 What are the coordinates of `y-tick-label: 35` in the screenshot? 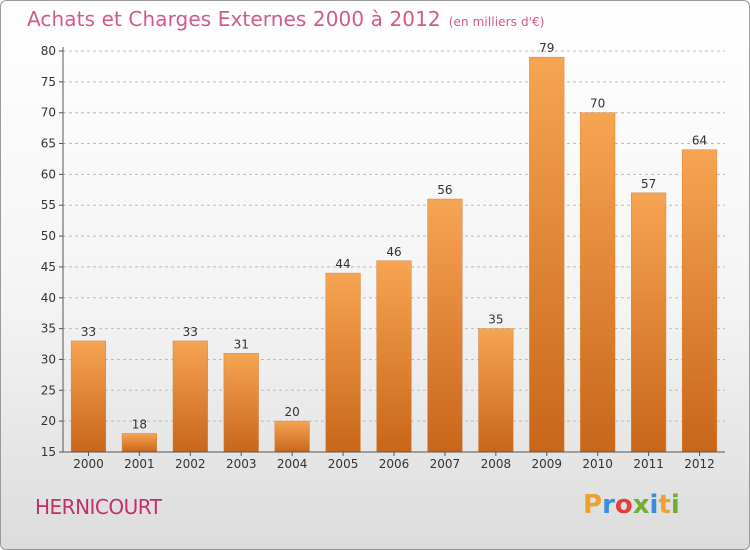 It's located at (48, 329).